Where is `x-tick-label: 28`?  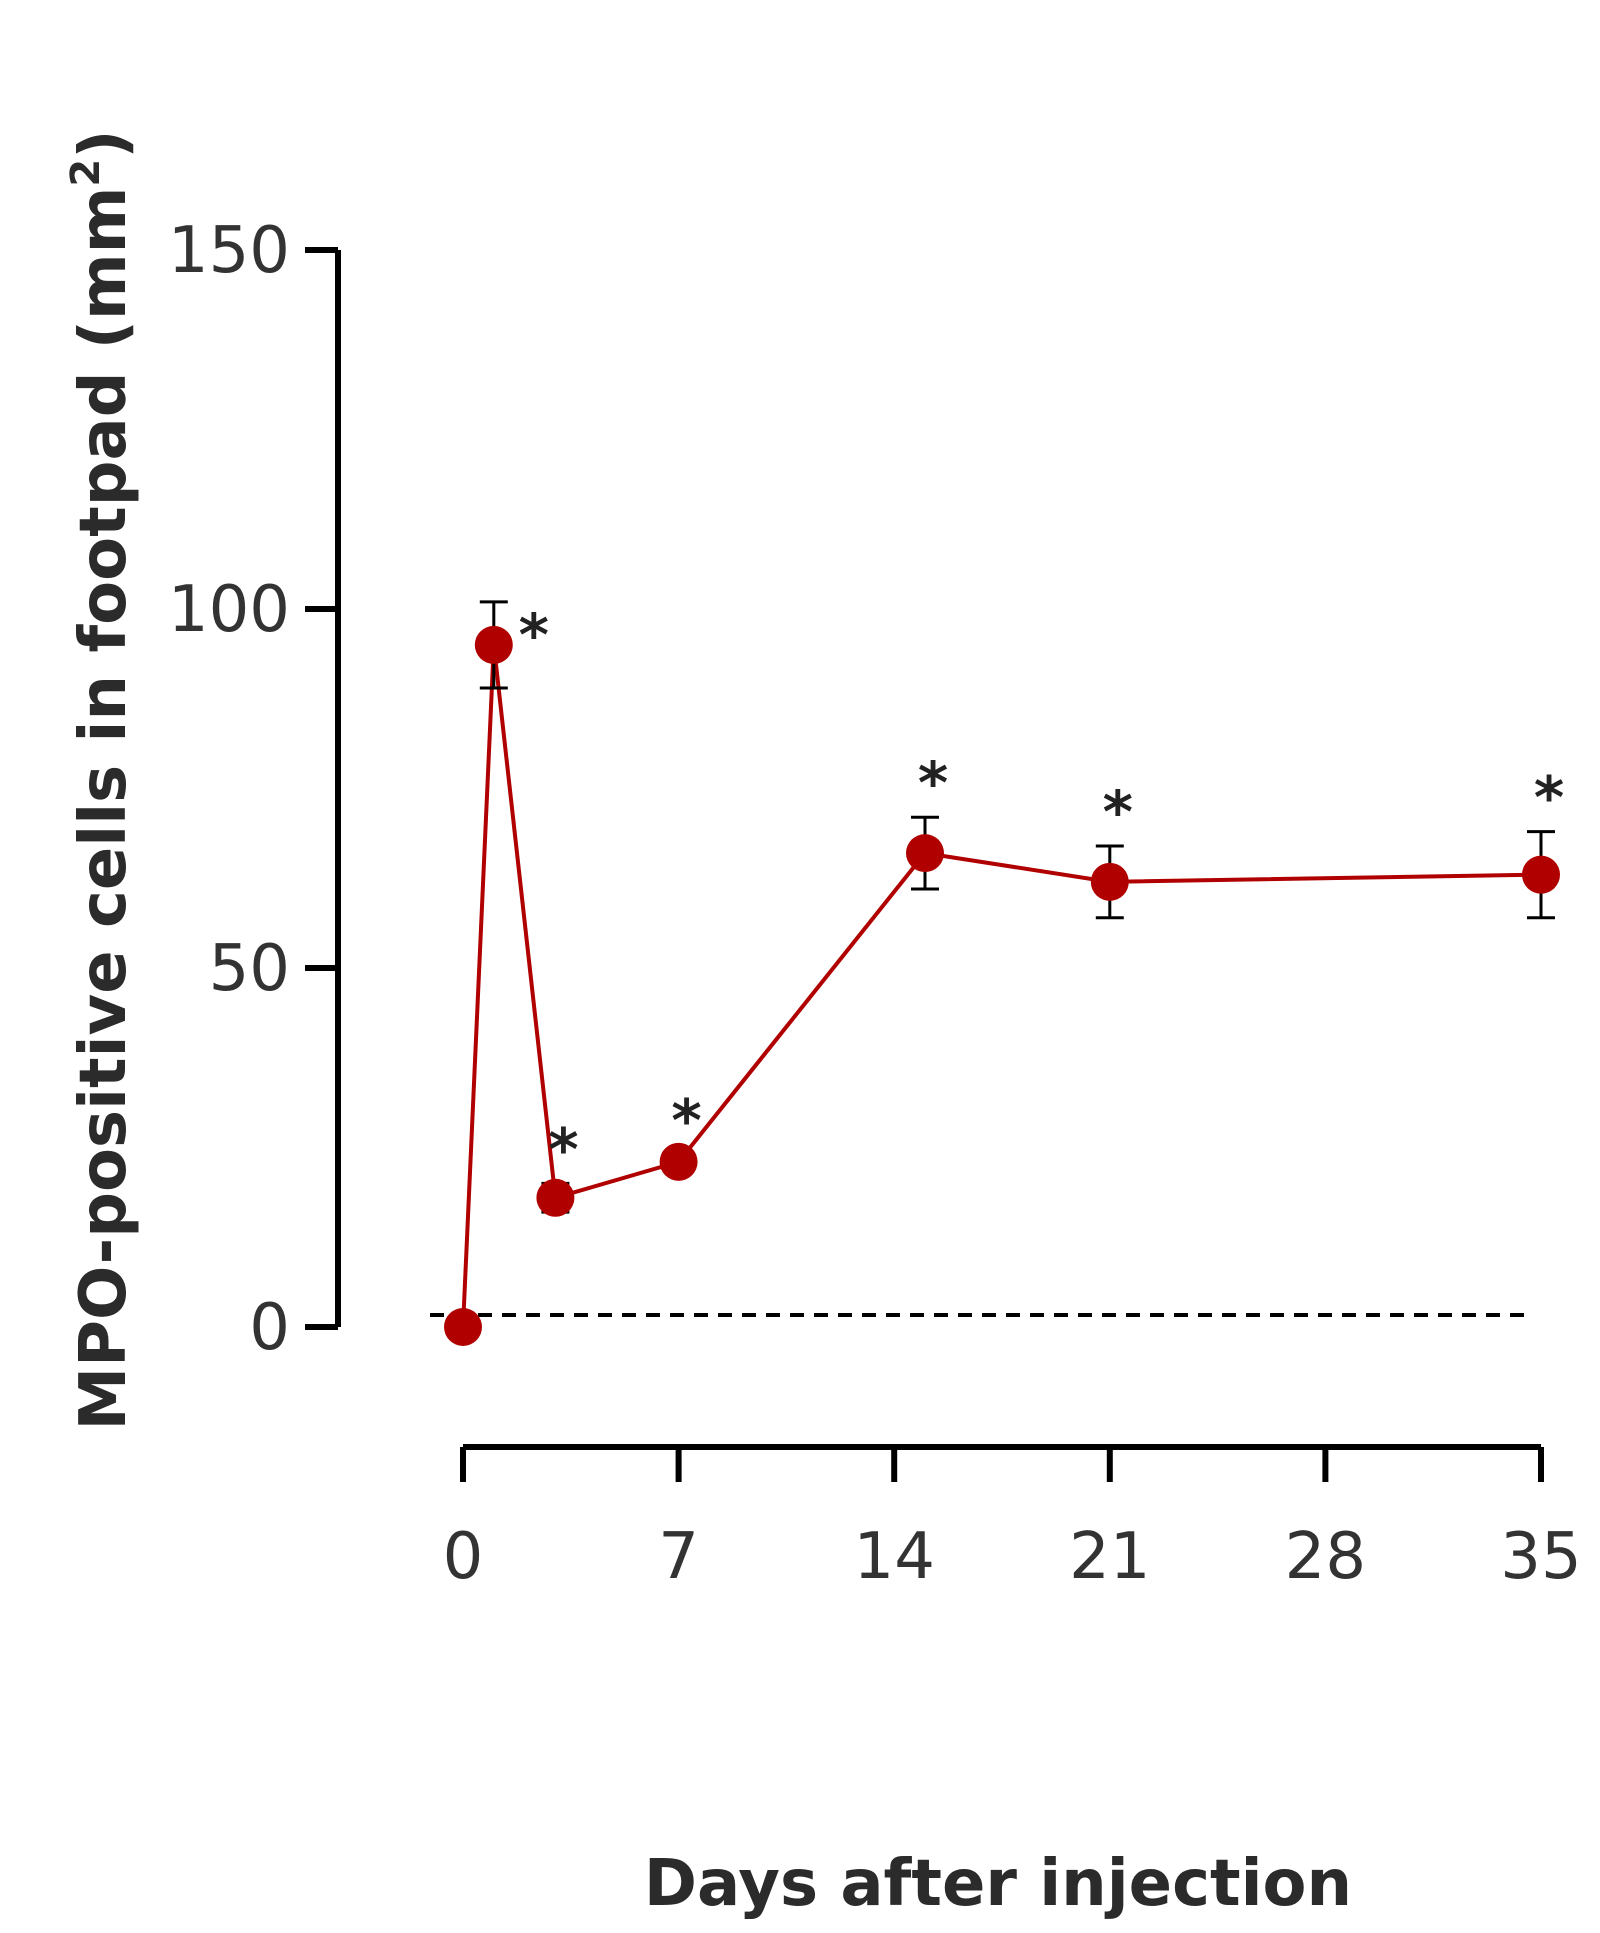
x-tick-label: 28 is located at coordinates (1325, 1557).